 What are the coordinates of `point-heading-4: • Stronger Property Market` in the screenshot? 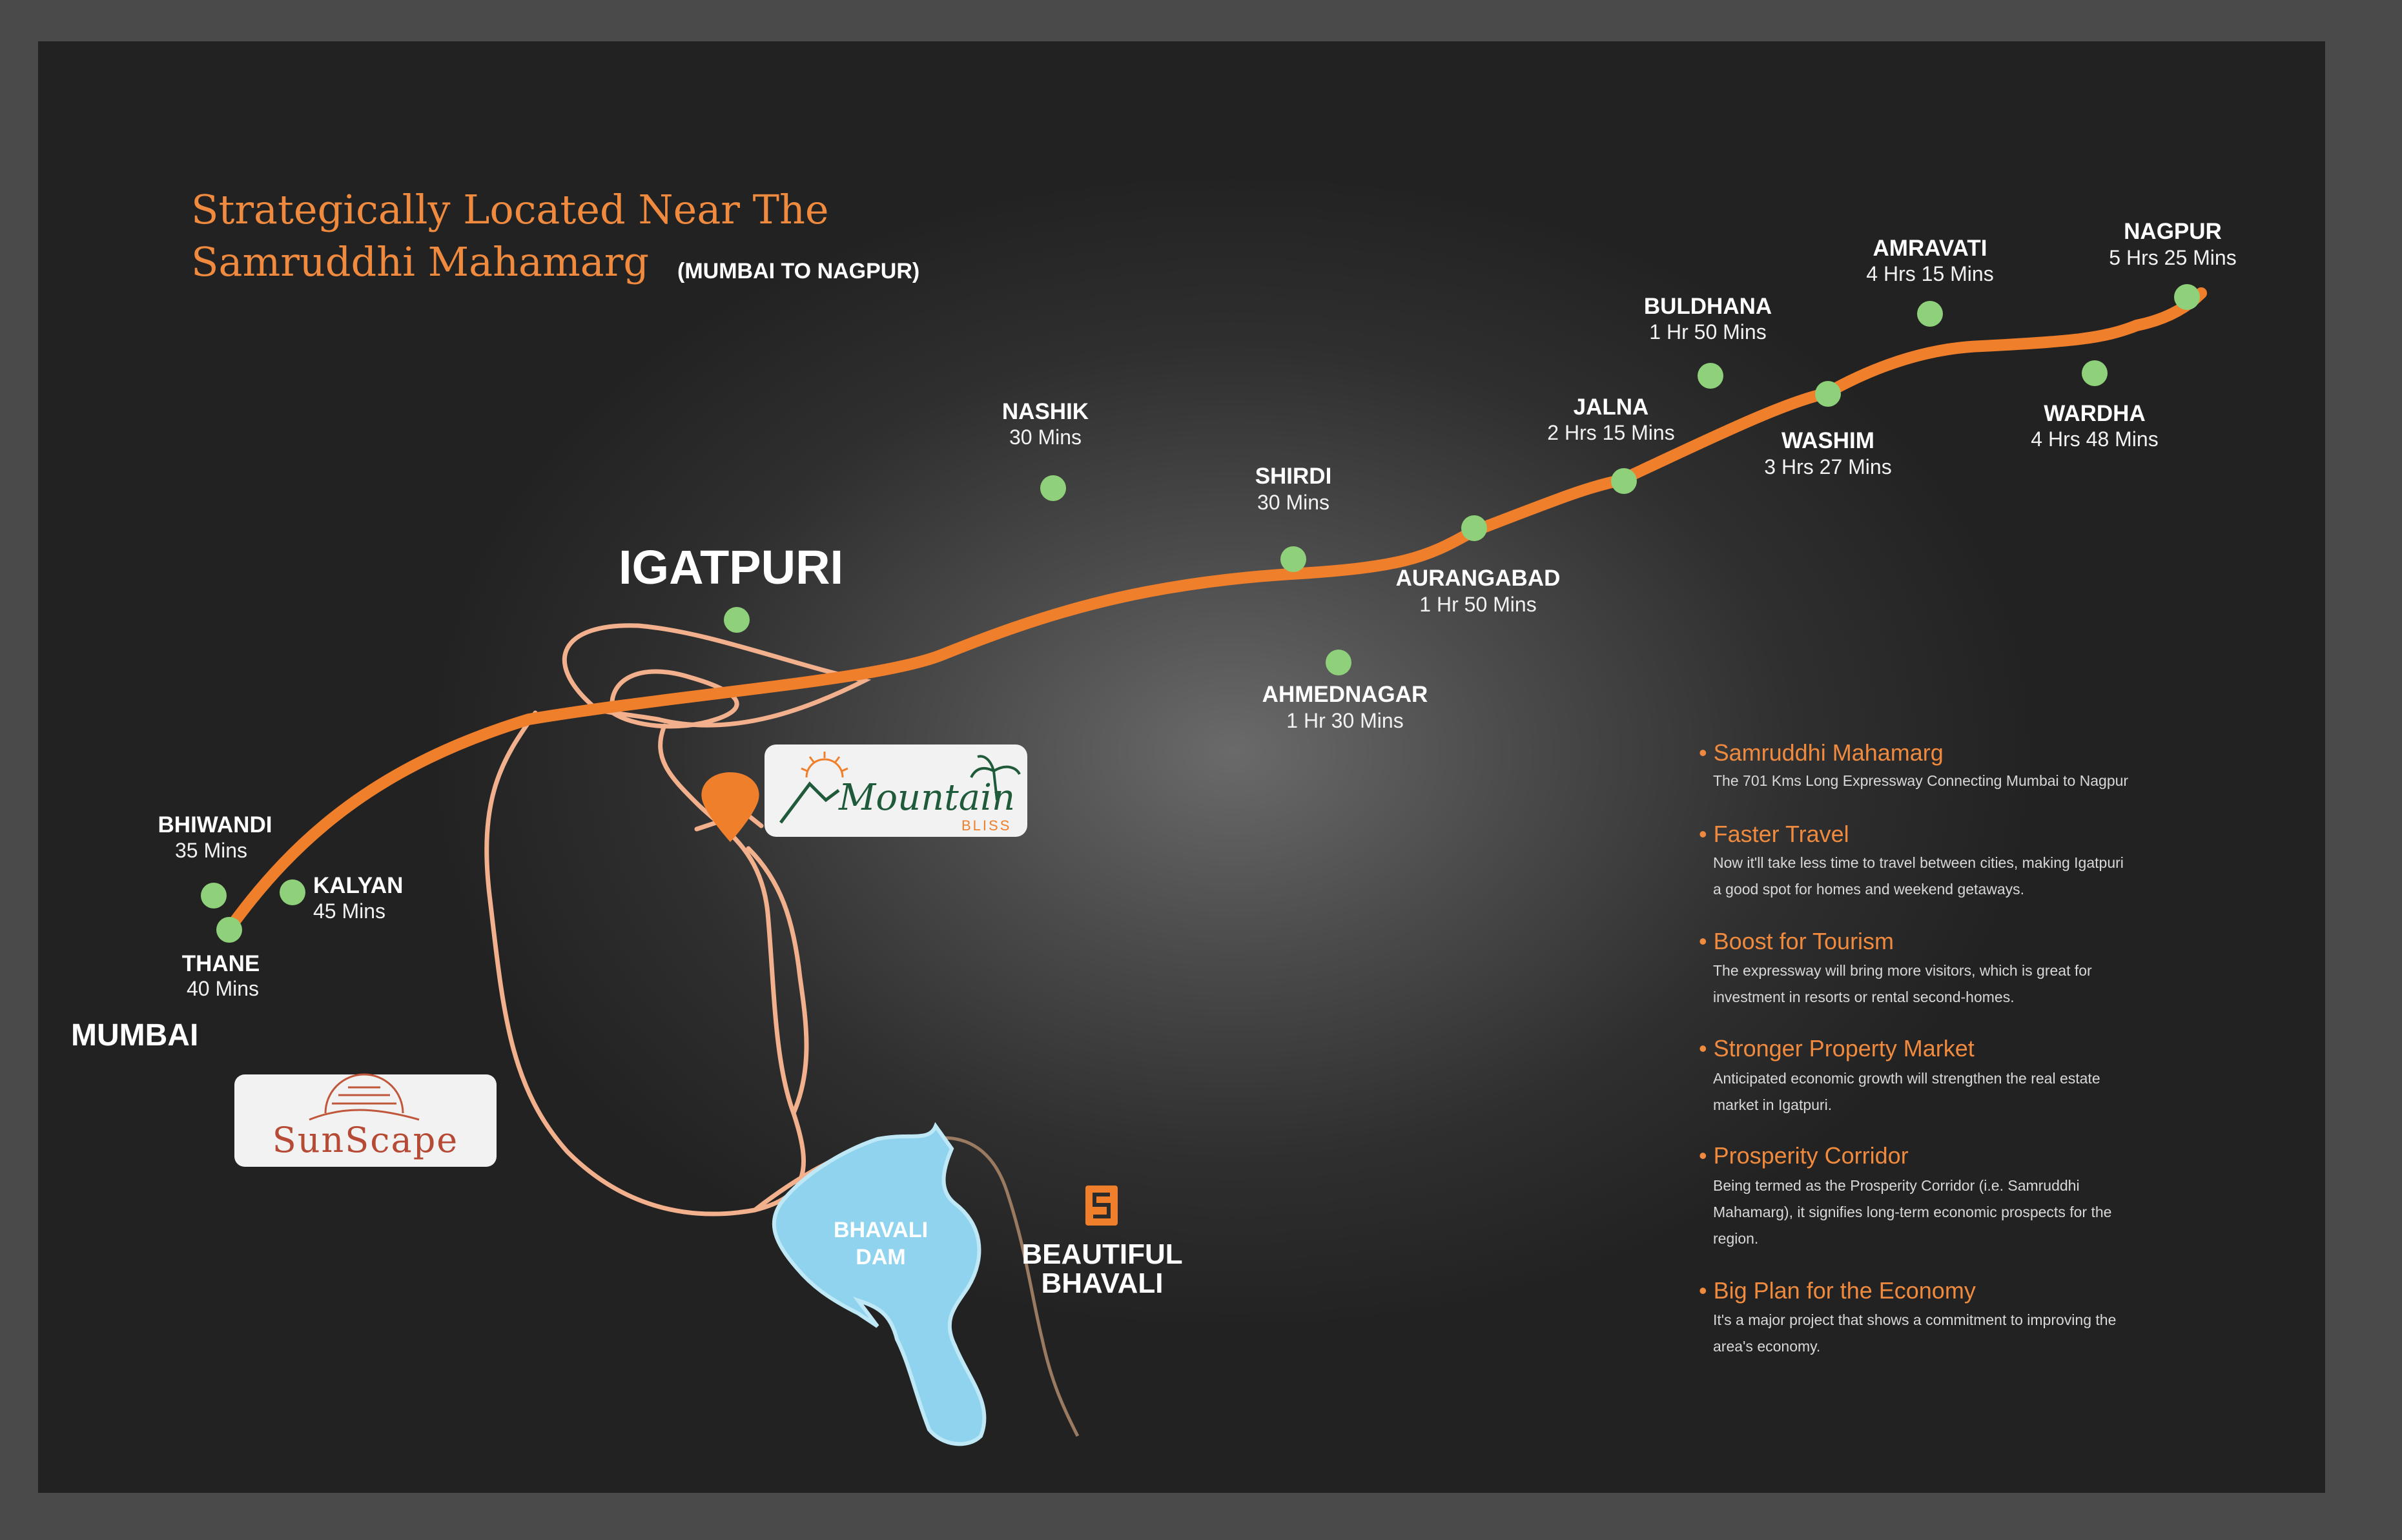 It's located at (1837, 1048).